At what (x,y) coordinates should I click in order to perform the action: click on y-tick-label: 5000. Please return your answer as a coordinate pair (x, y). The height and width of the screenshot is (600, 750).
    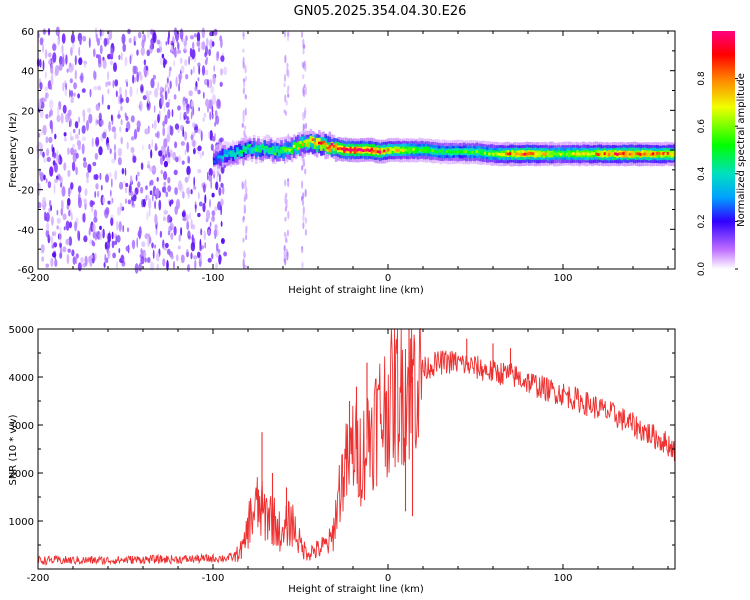
    Looking at the image, I should click on (21, 330).